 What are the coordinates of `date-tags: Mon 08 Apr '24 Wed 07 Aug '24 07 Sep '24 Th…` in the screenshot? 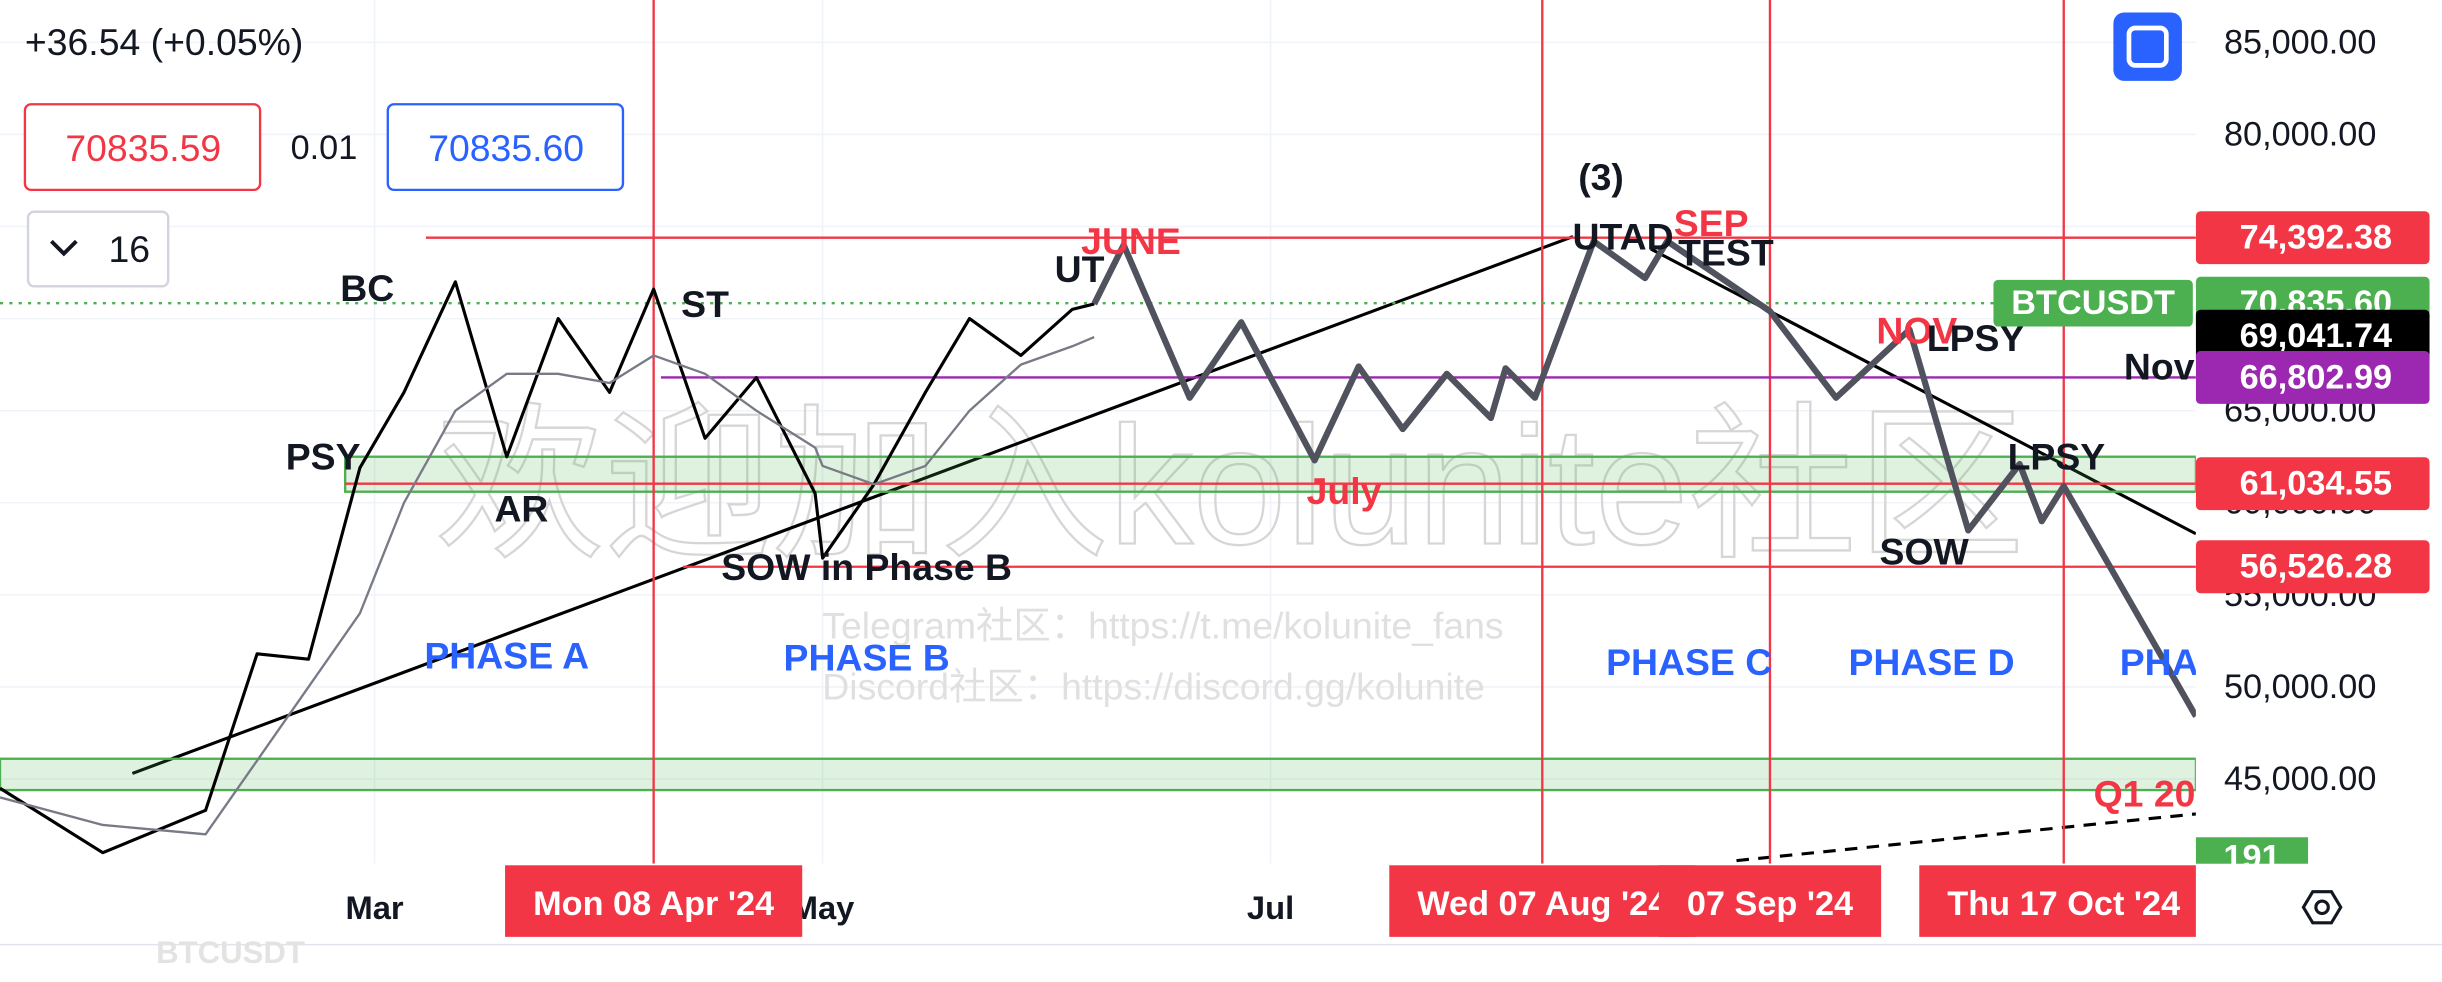 It's located at (1350, 901).